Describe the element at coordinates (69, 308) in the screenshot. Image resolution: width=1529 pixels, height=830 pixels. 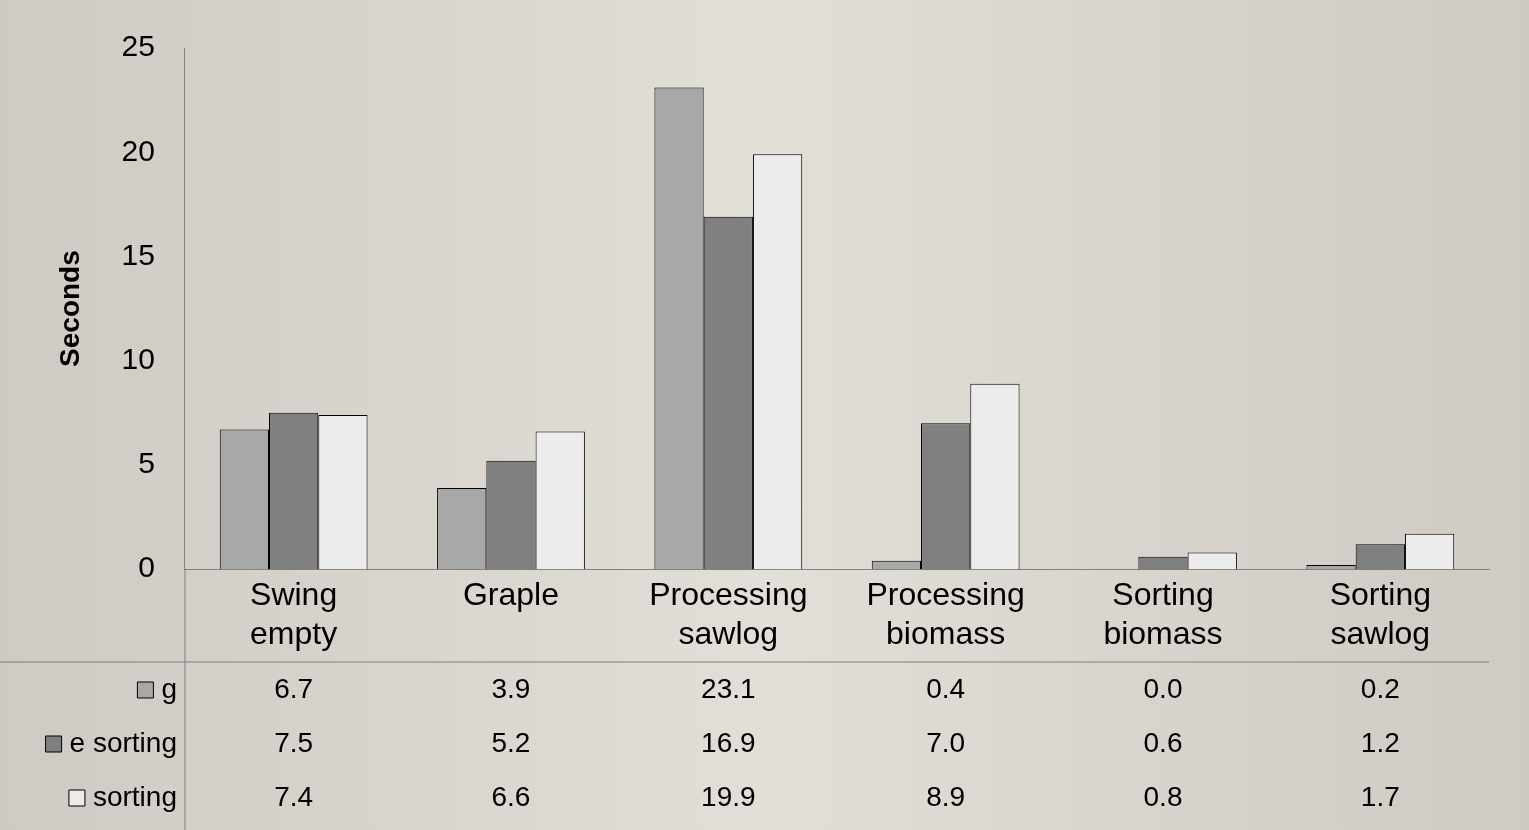
I see `y-axis-title: Seconds` at that location.